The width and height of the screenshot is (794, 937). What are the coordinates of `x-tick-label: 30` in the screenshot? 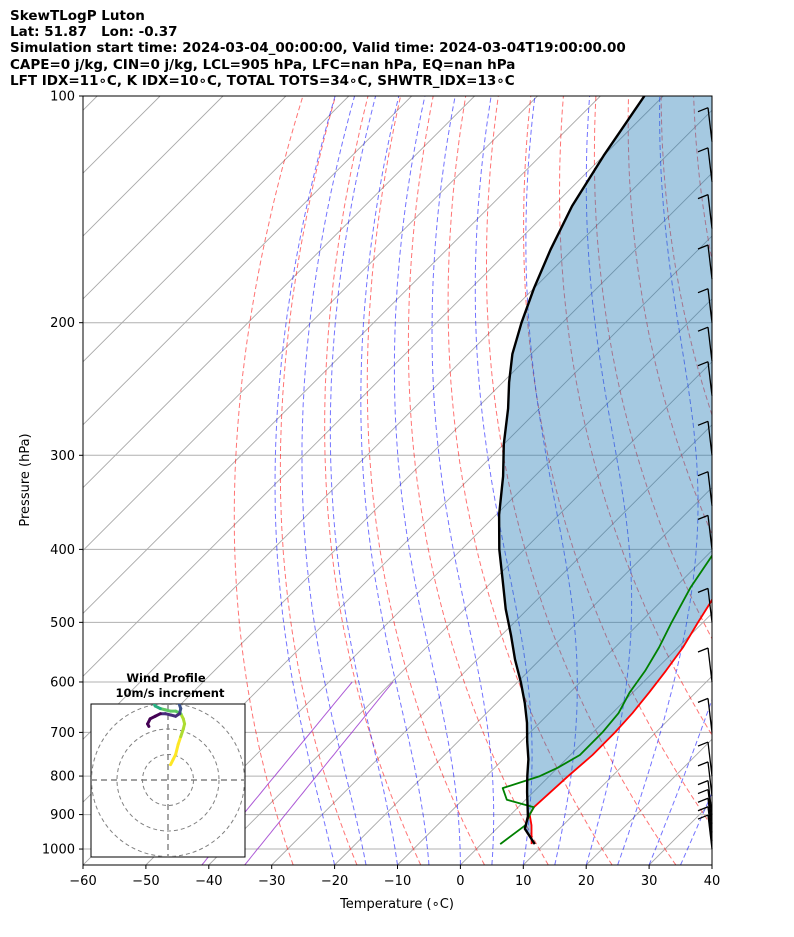 It's located at (649, 881).